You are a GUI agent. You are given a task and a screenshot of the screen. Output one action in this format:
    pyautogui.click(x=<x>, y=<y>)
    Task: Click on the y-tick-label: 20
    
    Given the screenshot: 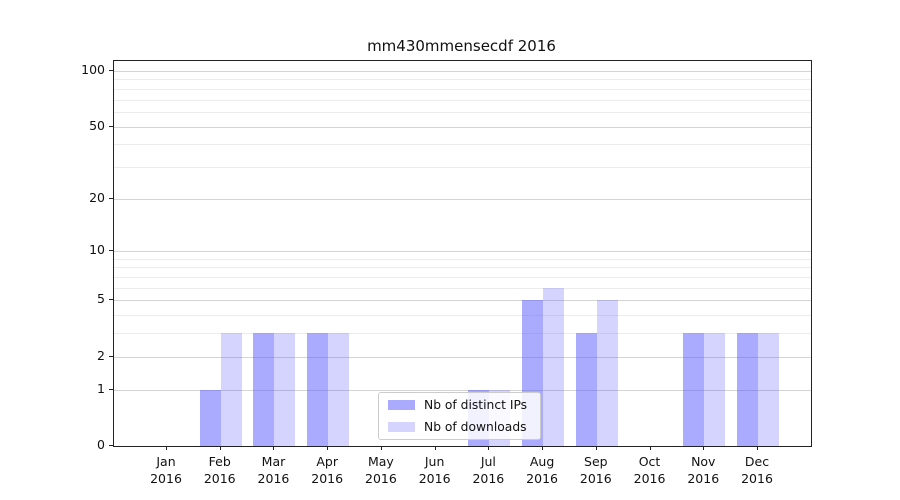 What is the action you would take?
    pyautogui.click(x=97, y=197)
    